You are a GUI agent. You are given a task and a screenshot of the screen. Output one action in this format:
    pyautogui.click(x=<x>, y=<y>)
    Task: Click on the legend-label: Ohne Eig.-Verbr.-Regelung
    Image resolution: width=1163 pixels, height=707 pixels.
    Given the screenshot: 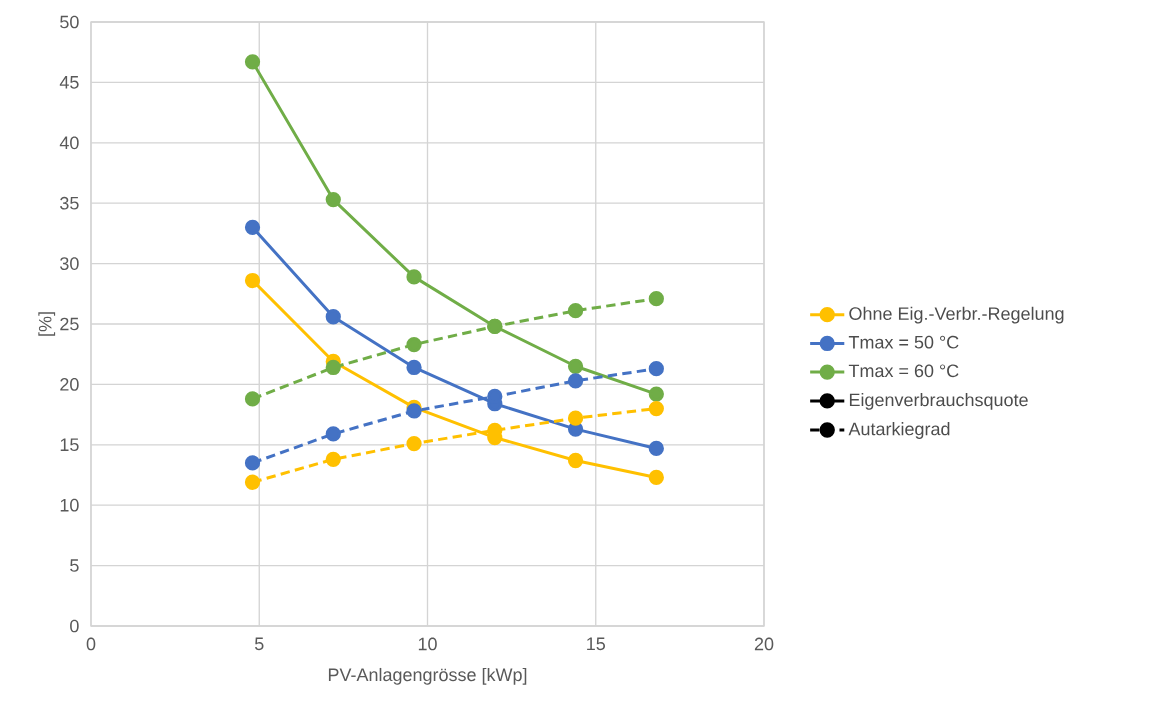 What is the action you would take?
    pyautogui.click(x=956, y=315)
    